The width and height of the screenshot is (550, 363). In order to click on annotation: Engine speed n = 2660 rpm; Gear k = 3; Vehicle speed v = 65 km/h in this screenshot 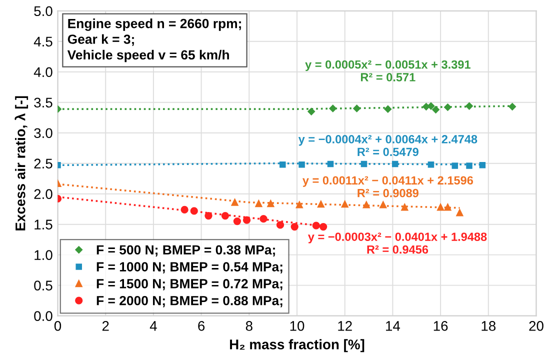, I will do `click(154, 40)`.